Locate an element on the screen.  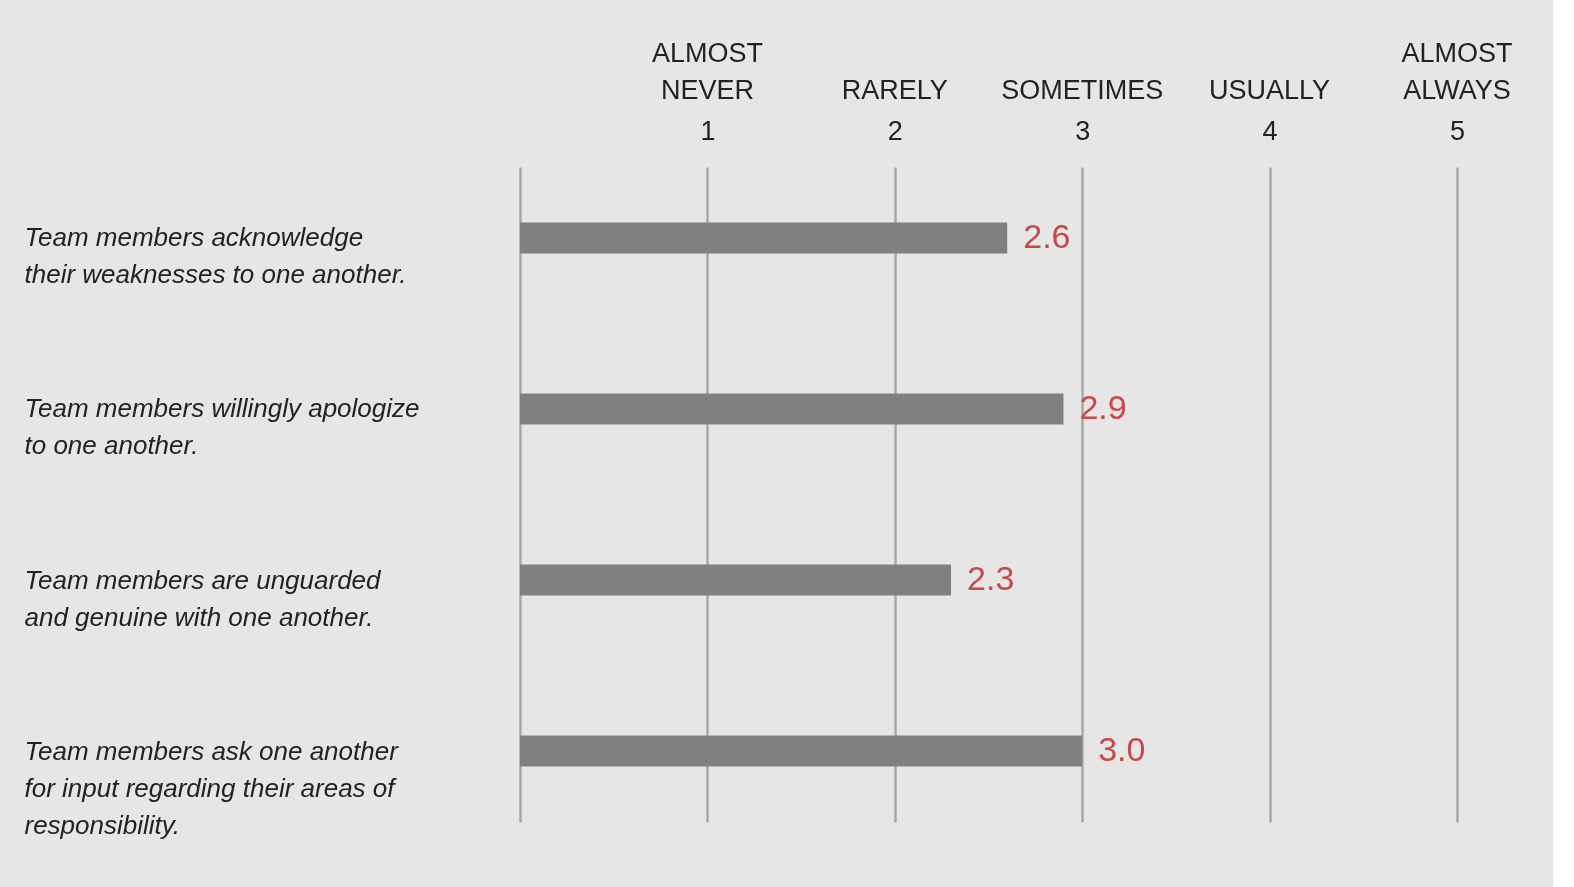
data-label: 2.9 is located at coordinates (1103, 406).